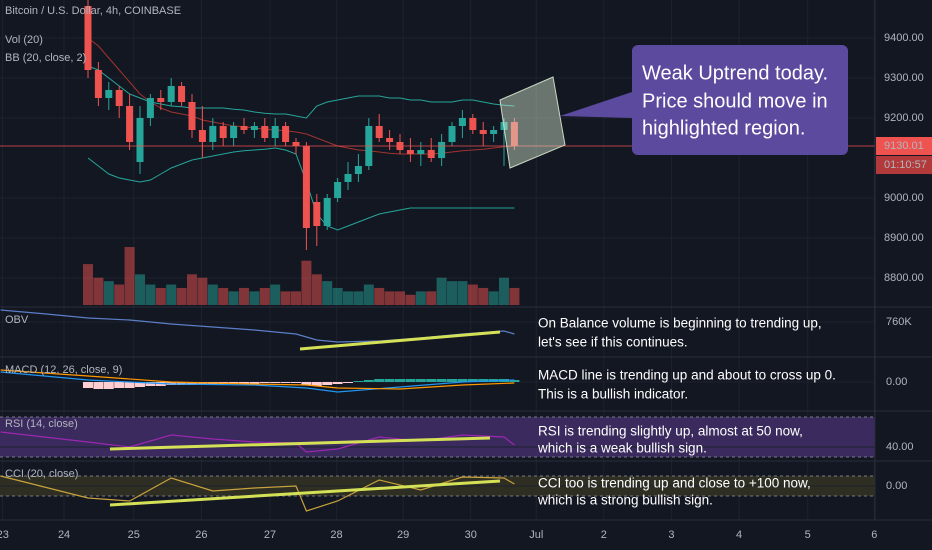  Describe the element at coordinates (270, 535) in the screenshot. I see `x-tick-label: 27` at that location.